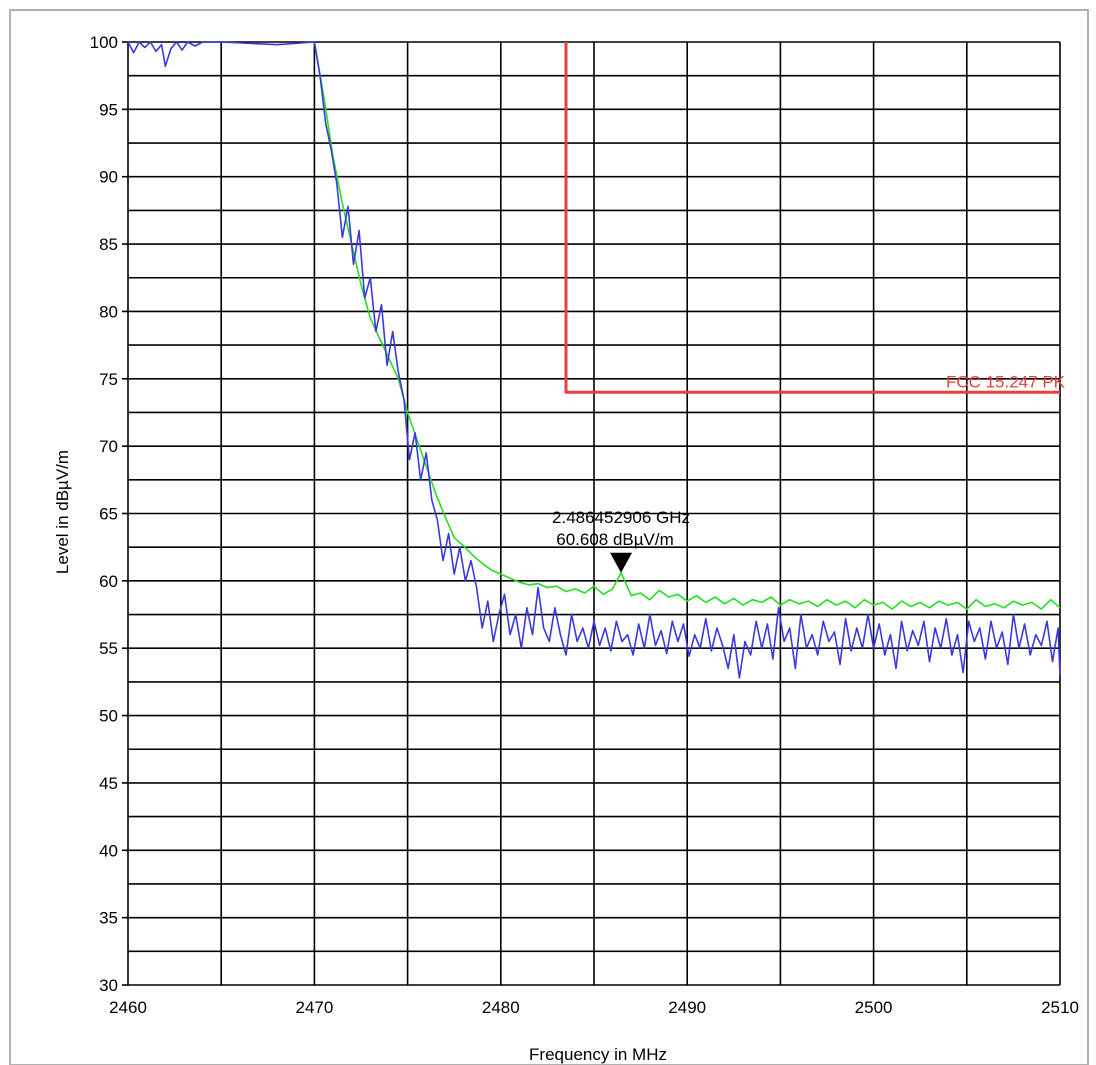 The width and height of the screenshot is (1096, 1065). What do you see at coordinates (108, 446) in the screenshot?
I see `y-tick-label: 70` at bounding box center [108, 446].